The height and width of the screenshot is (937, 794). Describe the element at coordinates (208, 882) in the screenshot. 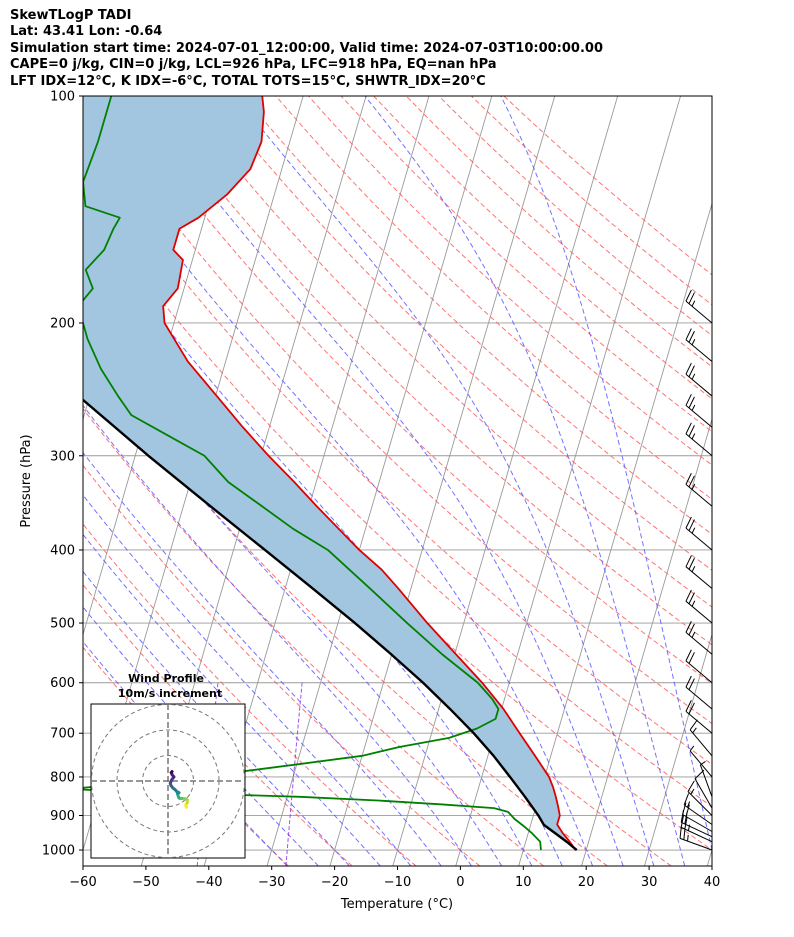

I see `x-tick-label: −40` at that location.